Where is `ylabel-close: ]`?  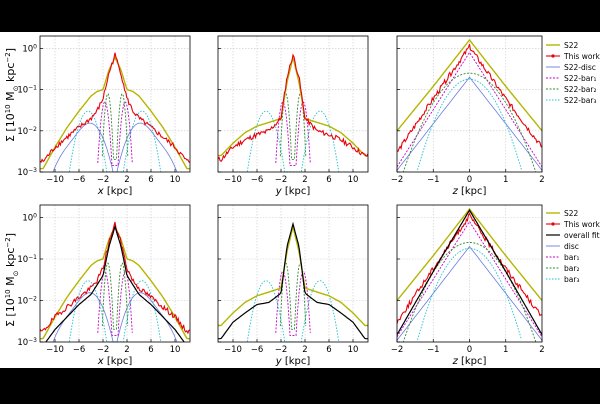
ylabel-close: ] is located at coordinates (10, 50).